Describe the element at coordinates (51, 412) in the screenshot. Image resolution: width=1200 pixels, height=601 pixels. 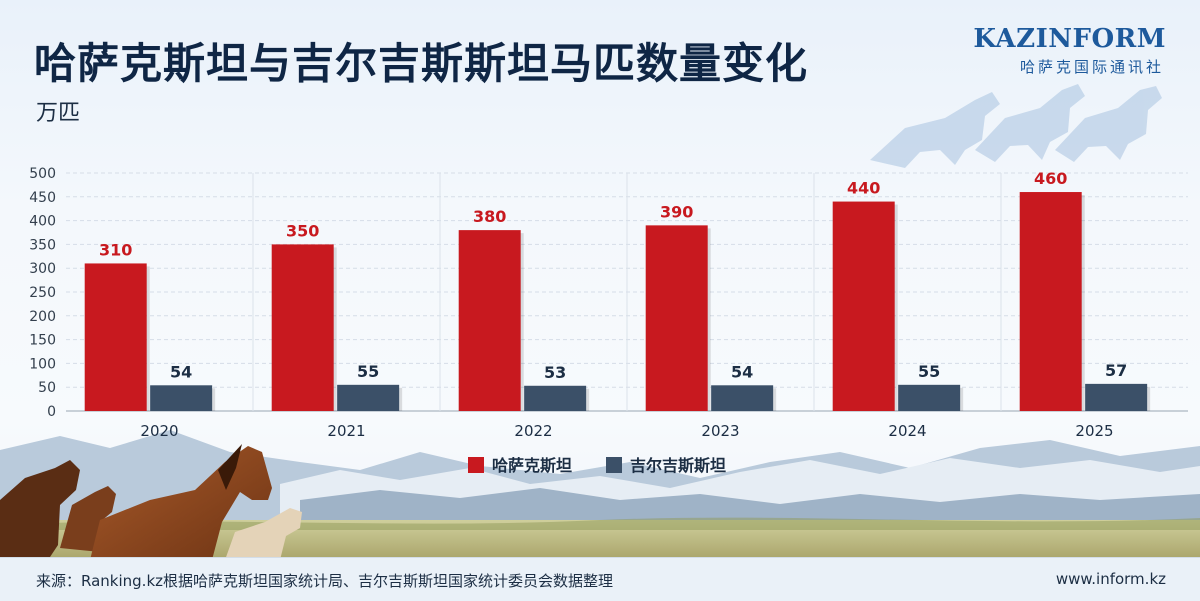
I see `y-tick-label: 0` at that location.